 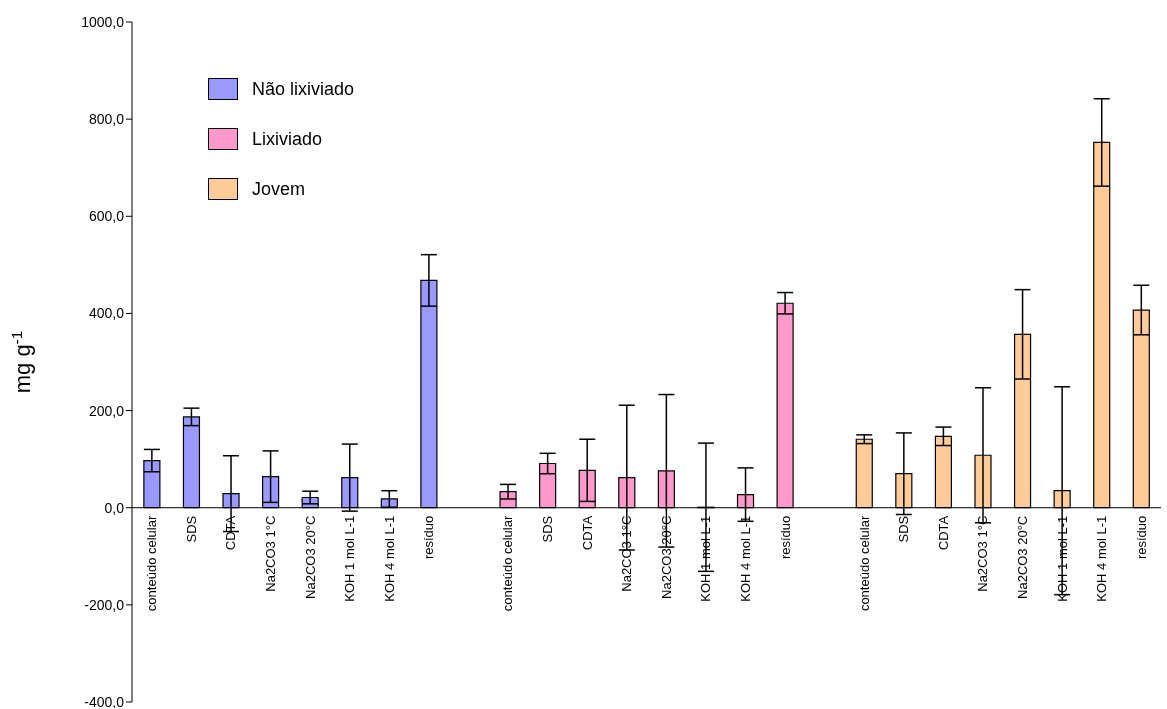 I want to click on legend-label: Lixiviado, so click(x=287, y=139).